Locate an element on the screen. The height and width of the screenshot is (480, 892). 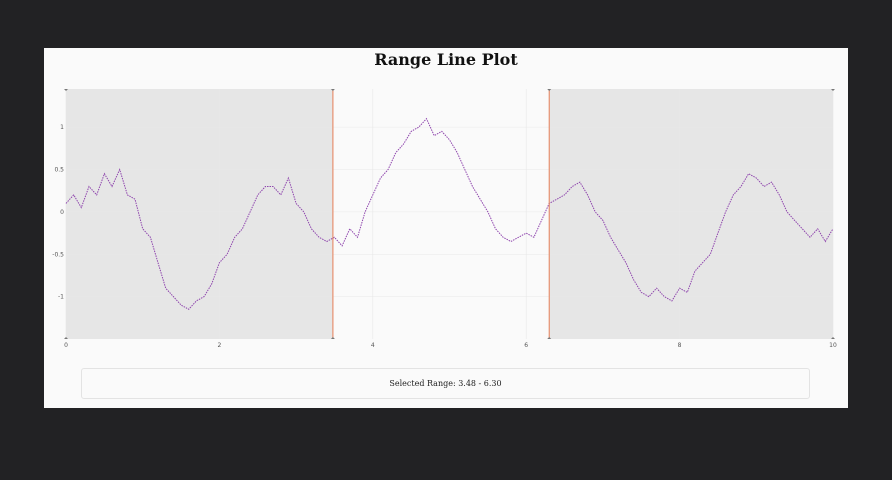
y-tick-label: -1 is located at coordinates (61, 297).